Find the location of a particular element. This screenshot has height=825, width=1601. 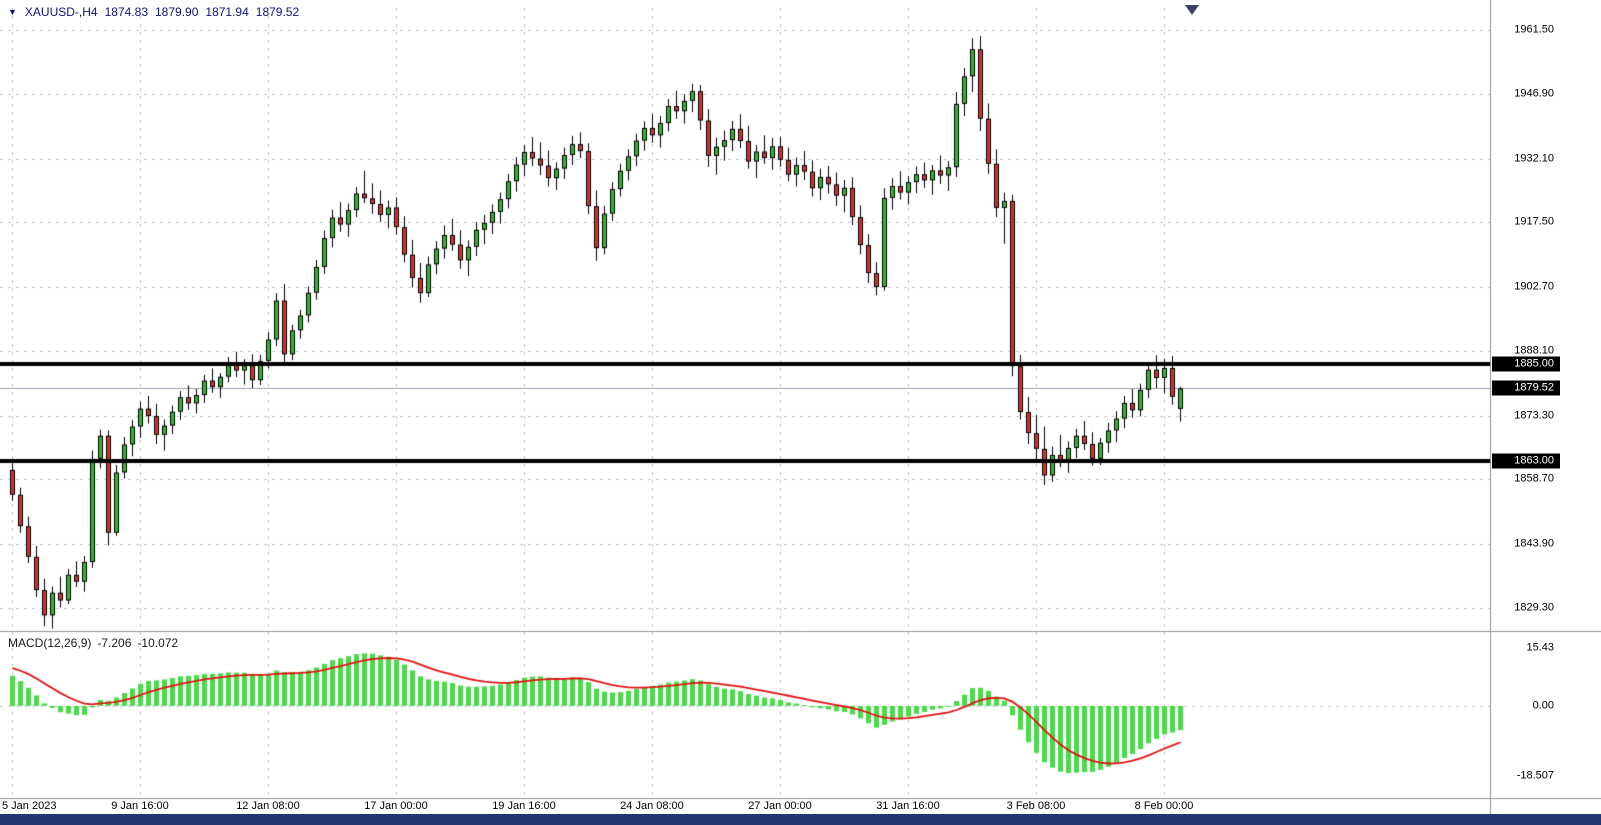

price-axis-tick: 1902.70 is located at coordinates (1534, 286).